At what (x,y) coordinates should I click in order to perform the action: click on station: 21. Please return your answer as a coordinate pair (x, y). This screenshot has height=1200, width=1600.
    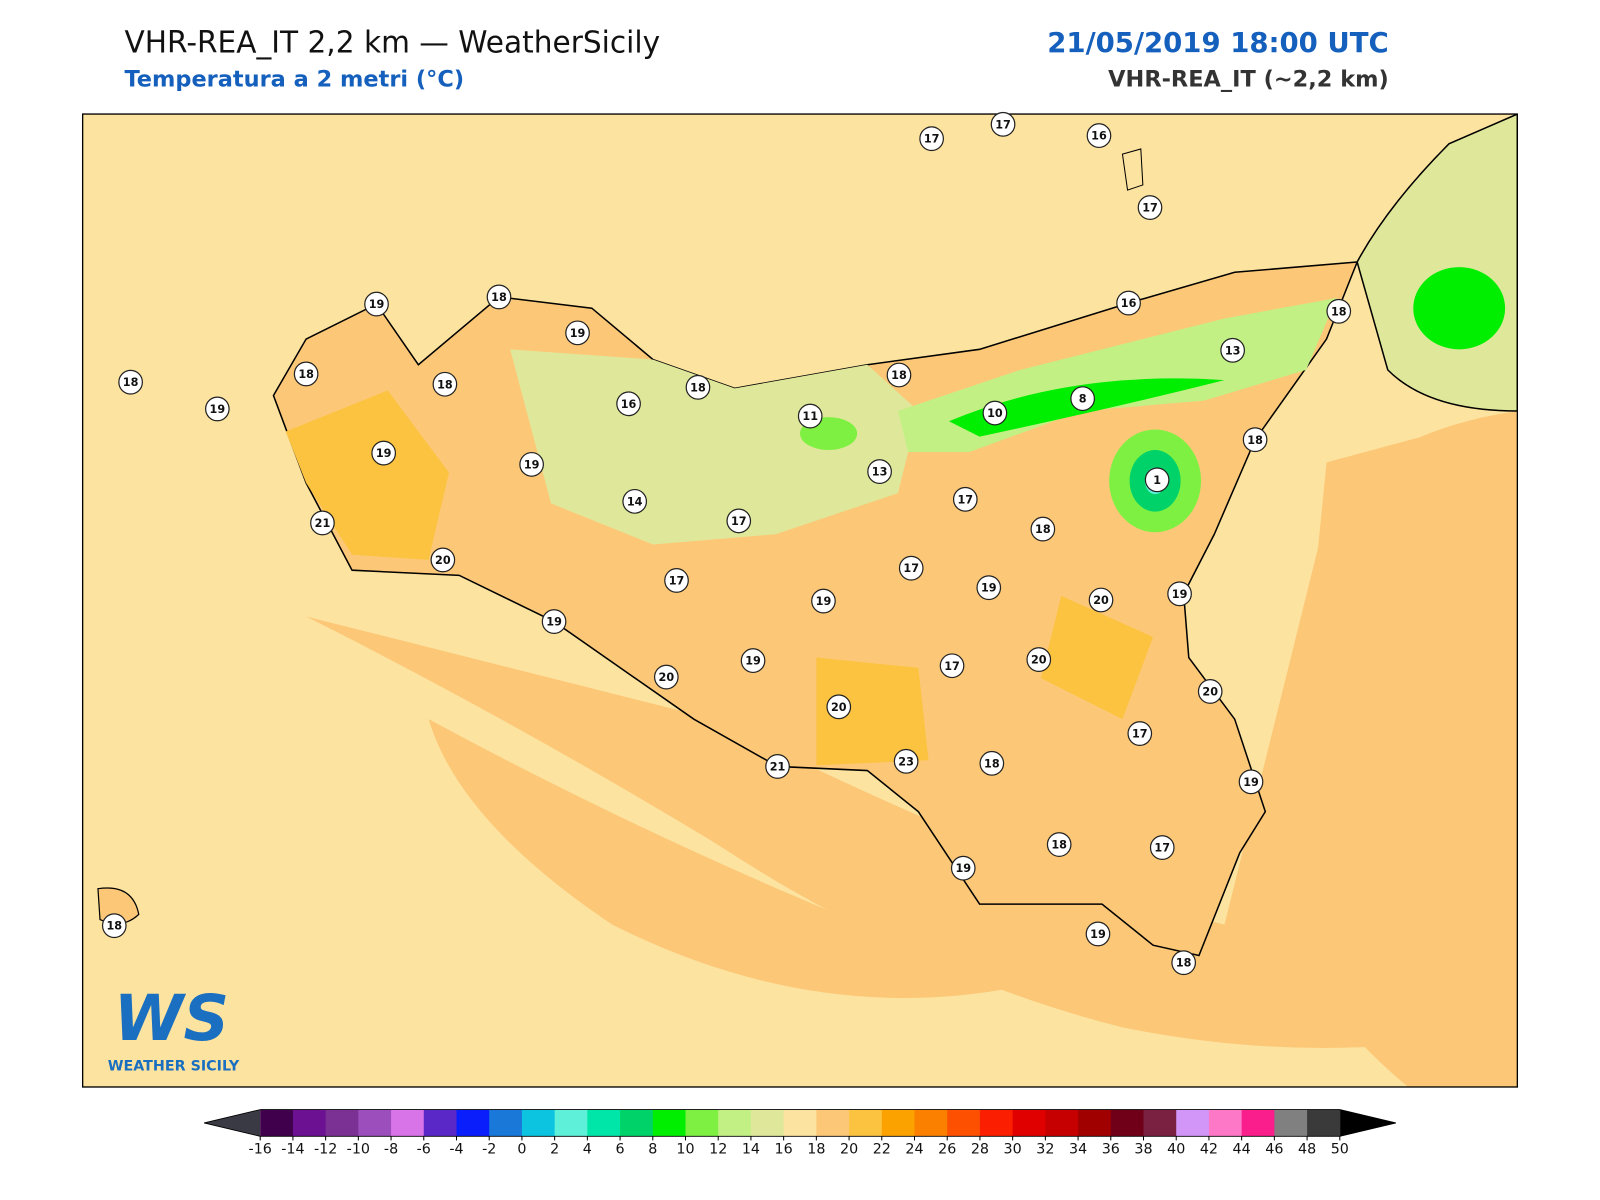
    Looking at the image, I should click on (777, 766).